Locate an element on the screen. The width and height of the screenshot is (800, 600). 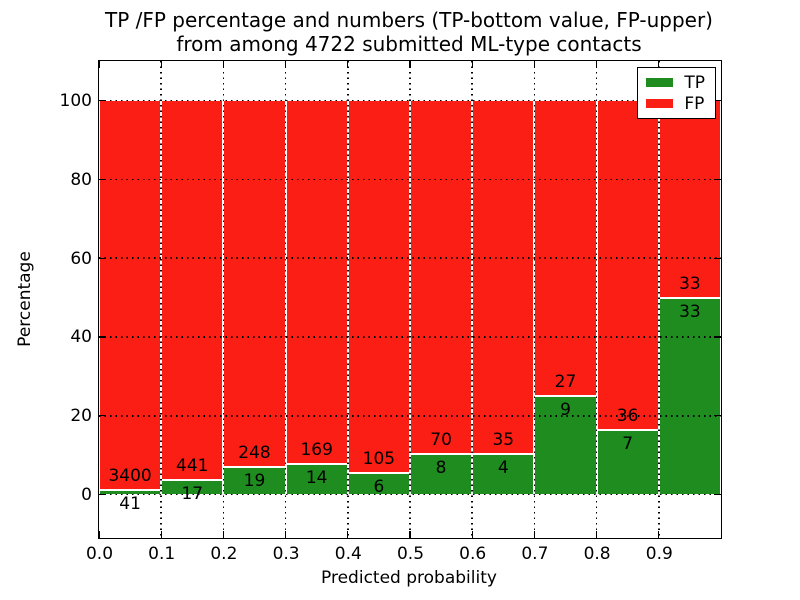
tp-swatch-icon is located at coordinates (660, 82).